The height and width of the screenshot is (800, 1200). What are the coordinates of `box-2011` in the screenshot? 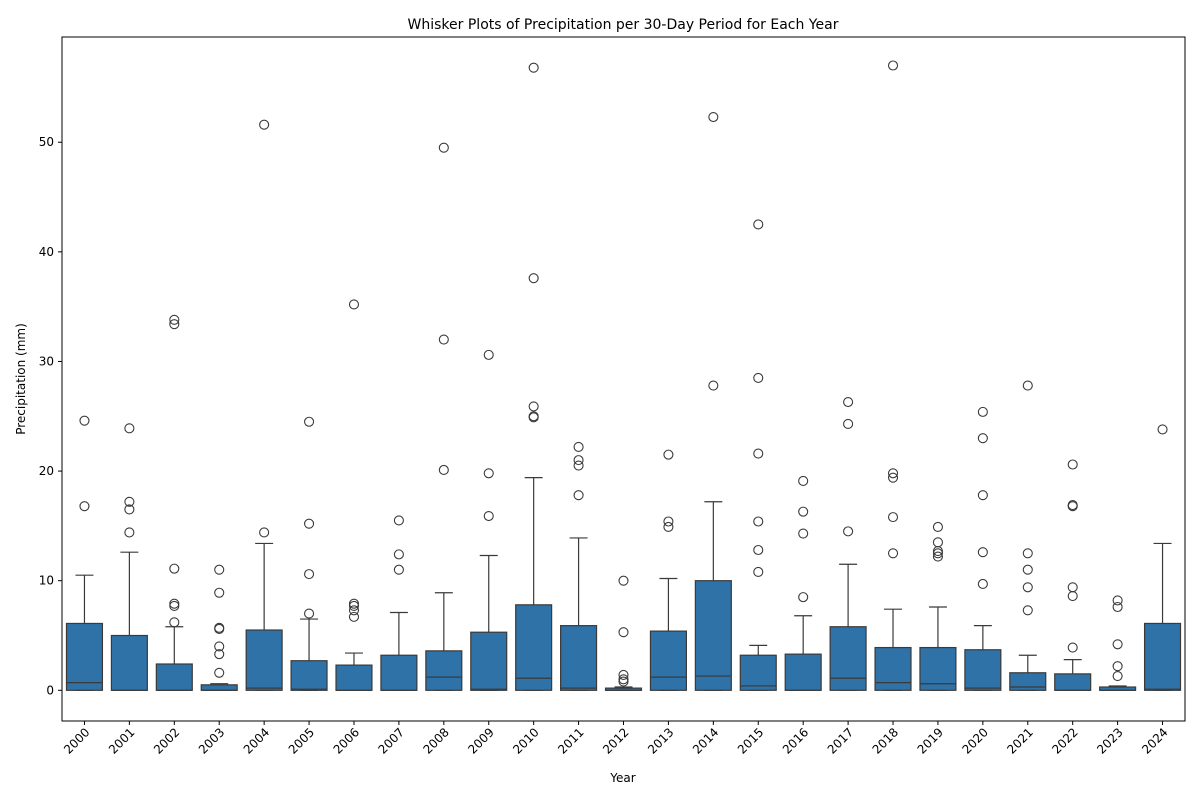 It's located at (579, 566).